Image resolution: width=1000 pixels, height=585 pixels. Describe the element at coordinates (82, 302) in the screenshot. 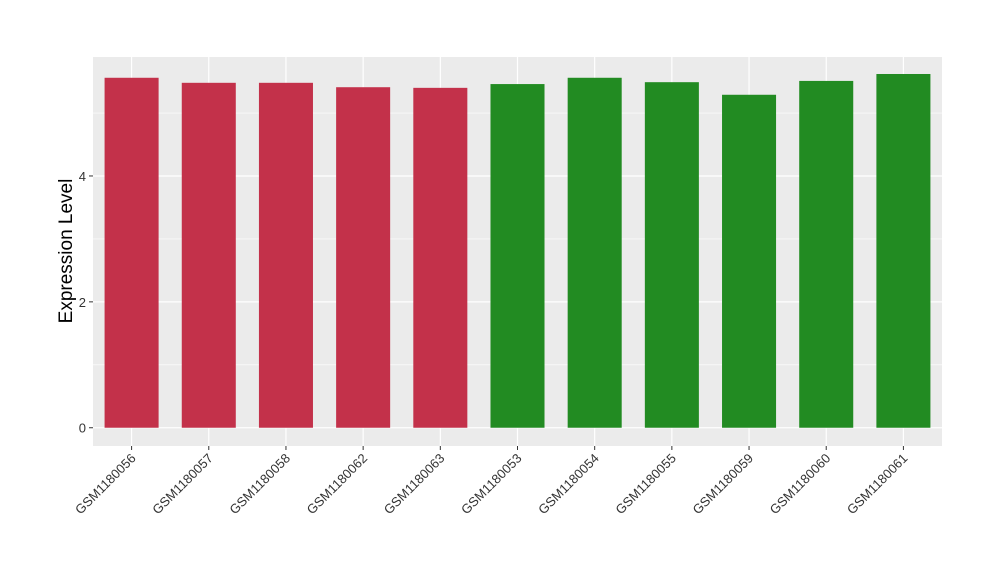

I see `y-tick-label: 2` at that location.